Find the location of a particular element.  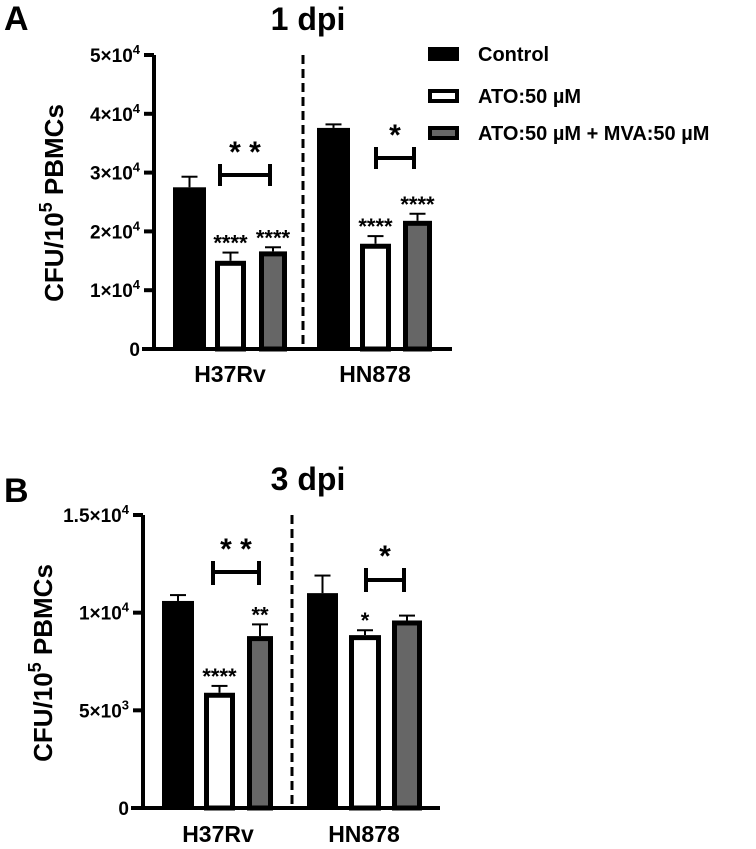

legend-label: Control is located at coordinates (513, 55).